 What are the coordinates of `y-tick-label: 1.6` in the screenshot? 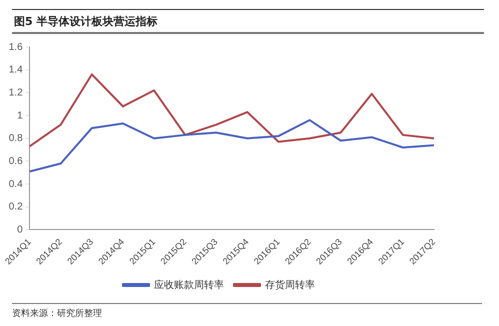 It's located at (16, 47).